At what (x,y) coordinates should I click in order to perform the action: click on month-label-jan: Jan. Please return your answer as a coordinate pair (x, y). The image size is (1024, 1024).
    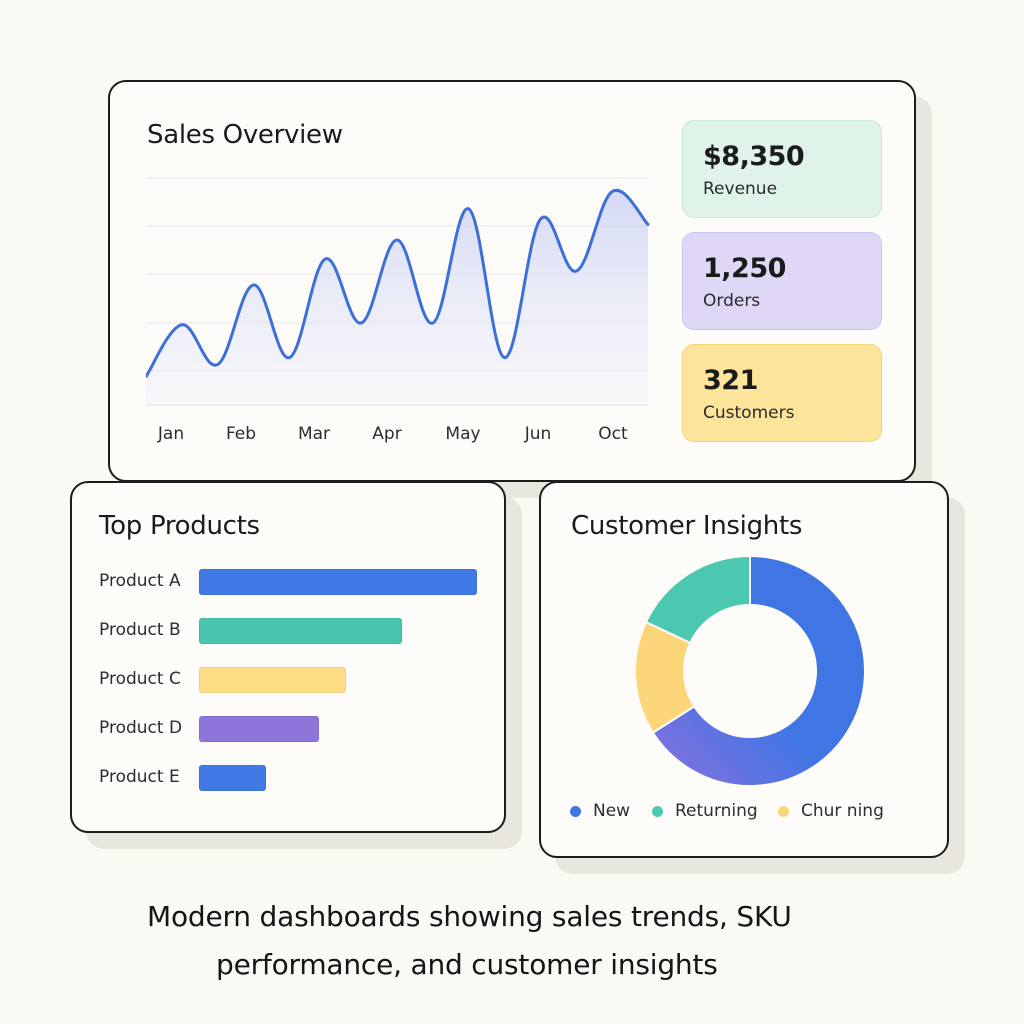
    Looking at the image, I should click on (171, 434).